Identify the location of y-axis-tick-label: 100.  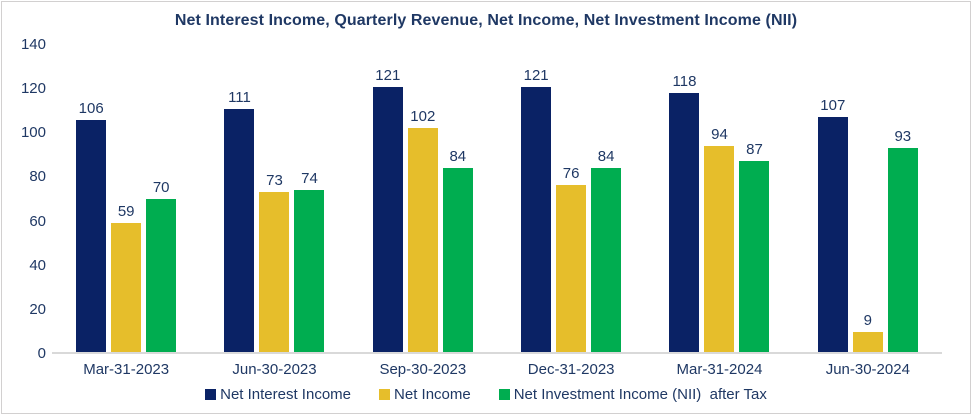
(33, 133).